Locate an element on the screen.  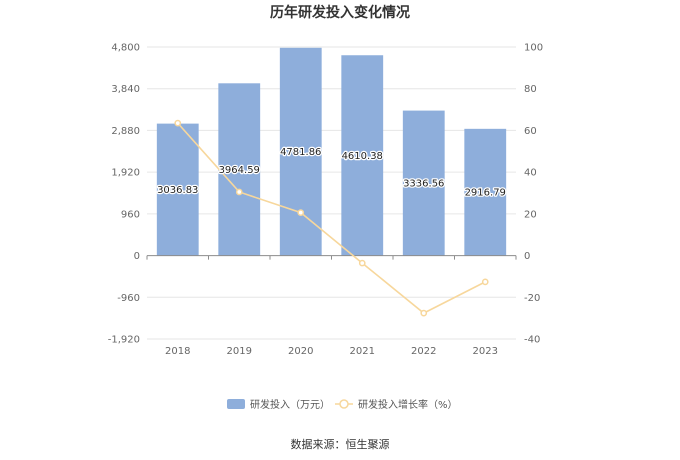
x-tick-label: 2022 is located at coordinates (423, 351).